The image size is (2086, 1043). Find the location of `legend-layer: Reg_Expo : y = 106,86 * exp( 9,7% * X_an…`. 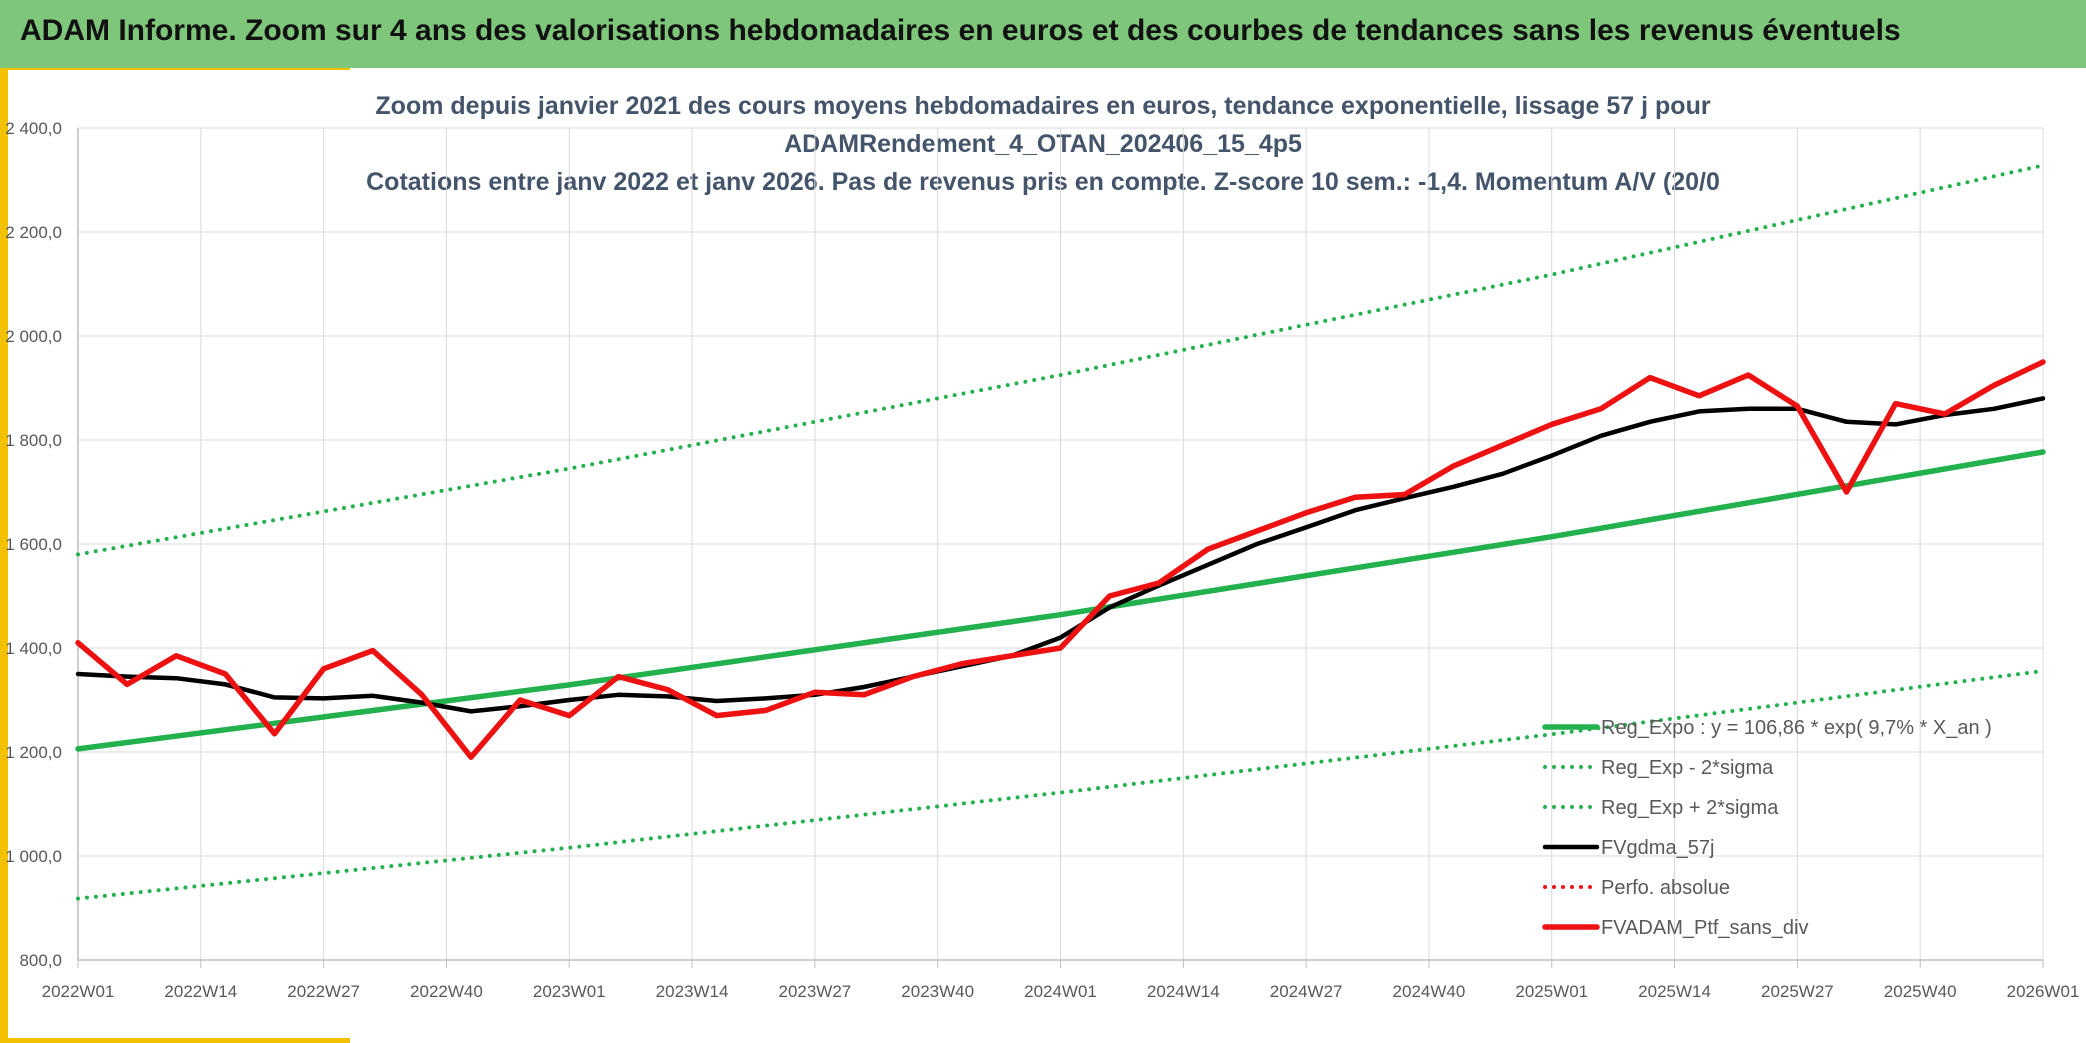

legend-layer: Reg_Expo : y = 106,86 * exp( 9,7% * X_an… is located at coordinates (1767, 828).